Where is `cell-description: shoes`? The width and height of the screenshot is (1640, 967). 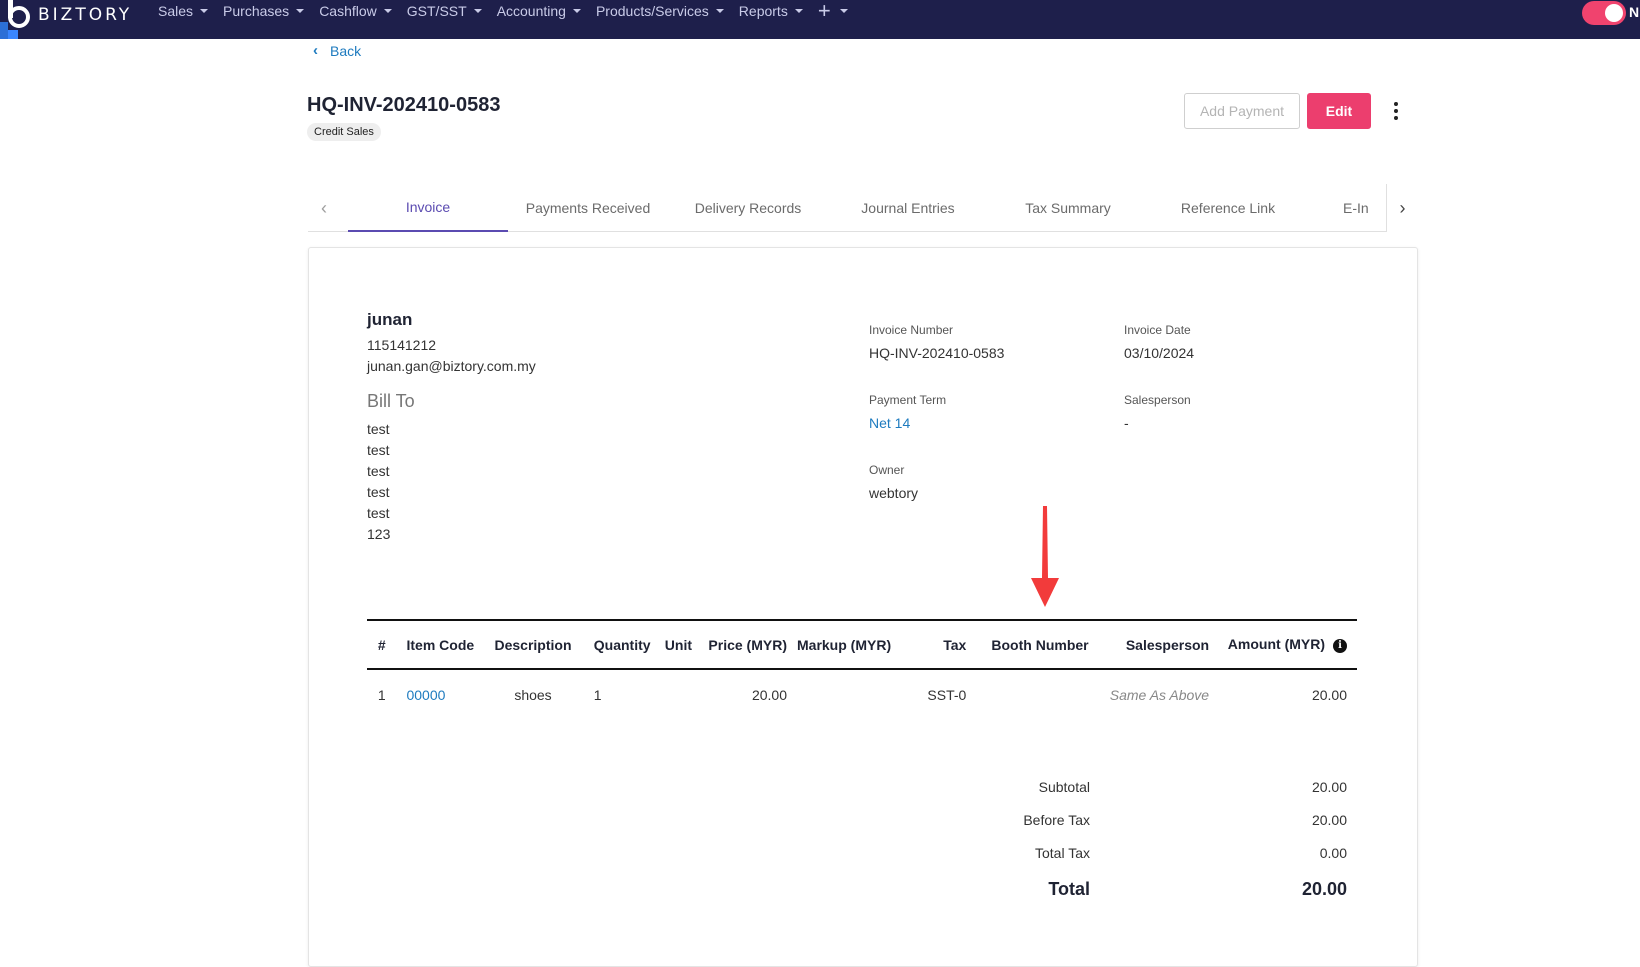
cell-description: shoes is located at coordinates (533, 695).